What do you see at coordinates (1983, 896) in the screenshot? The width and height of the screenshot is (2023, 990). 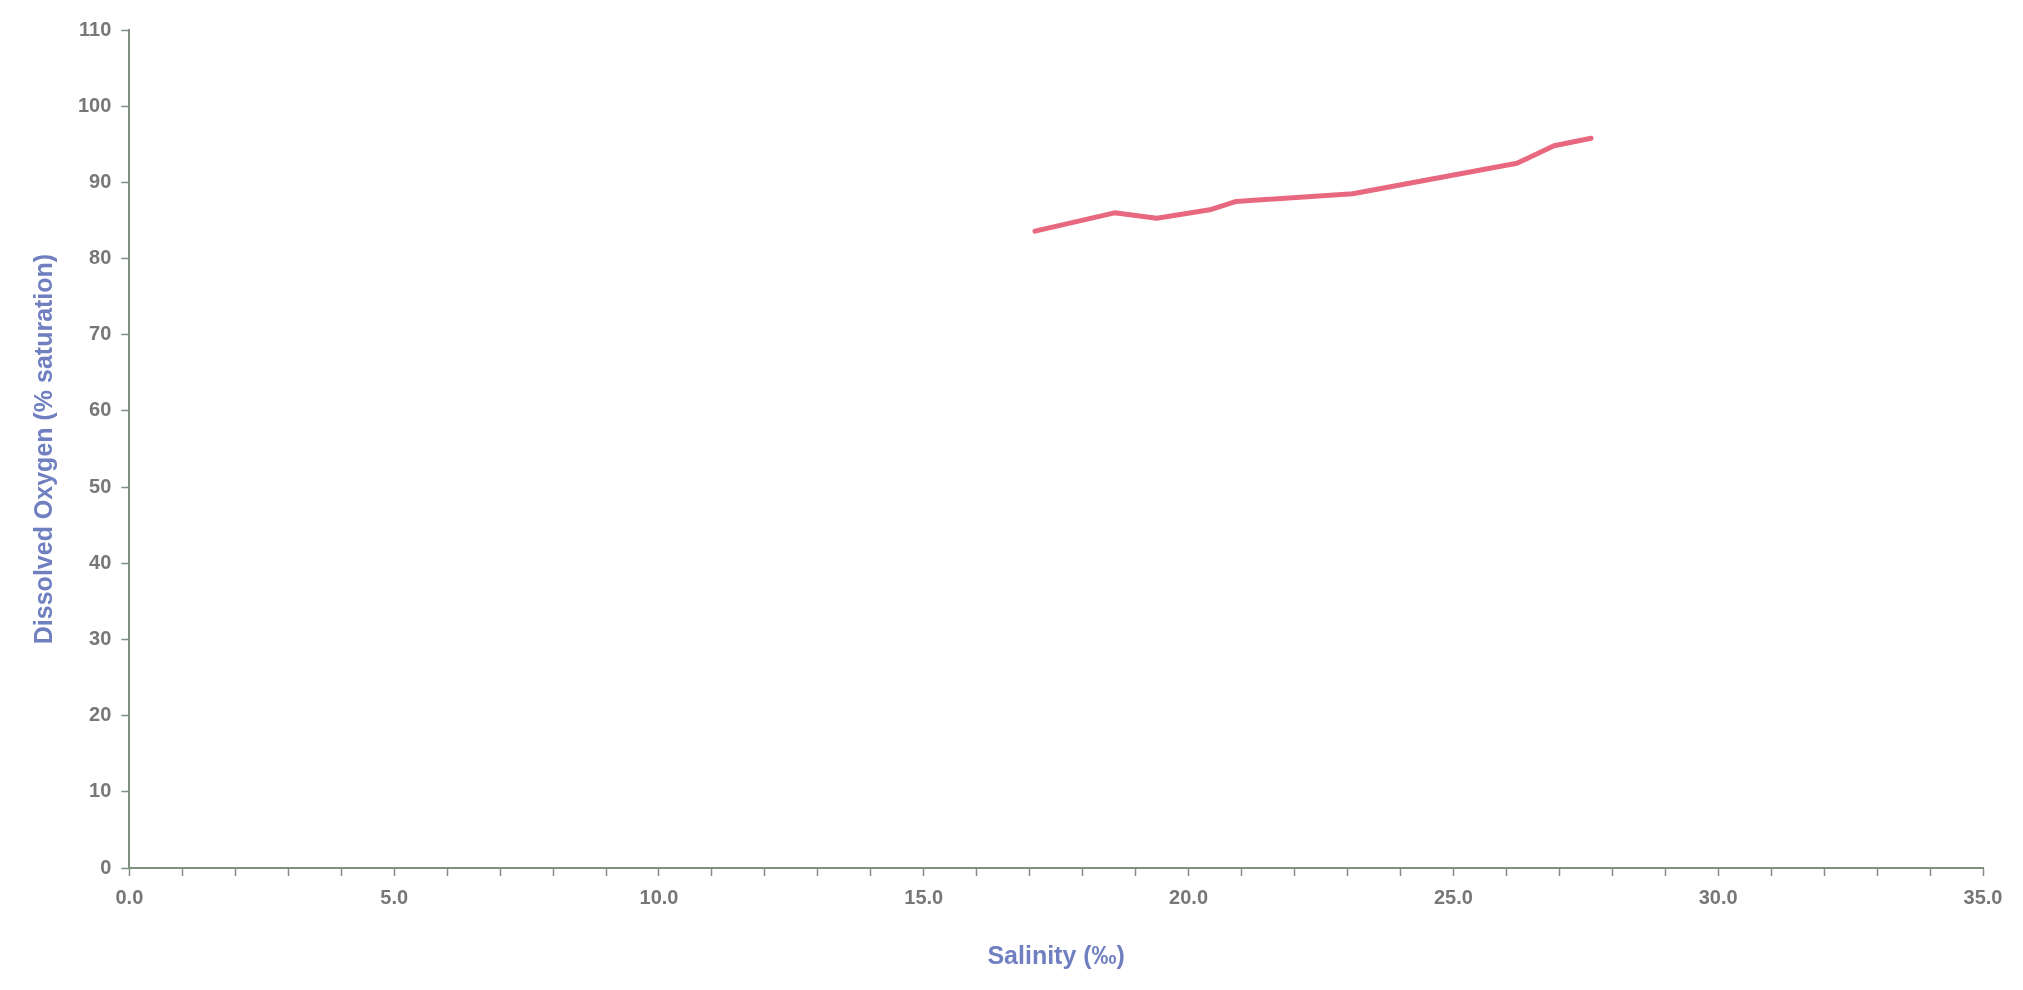 I see `x-tick-label: 35.0` at bounding box center [1983, 896].